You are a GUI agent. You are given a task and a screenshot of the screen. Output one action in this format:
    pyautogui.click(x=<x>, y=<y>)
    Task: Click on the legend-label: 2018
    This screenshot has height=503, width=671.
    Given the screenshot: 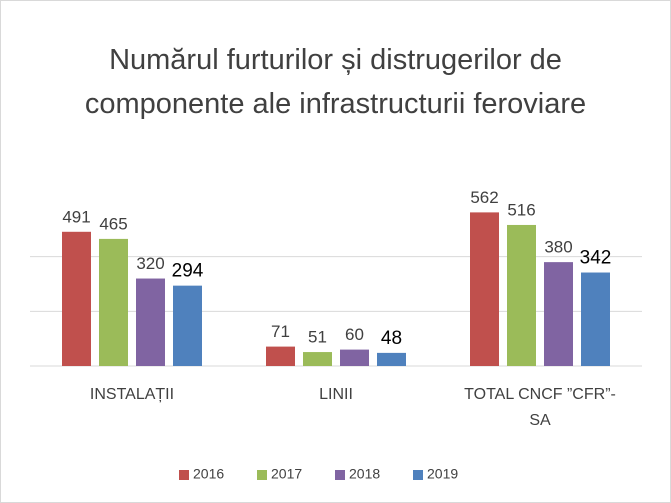 What is the action you would take?
    pyautogui.click(x=364, y=474)
    